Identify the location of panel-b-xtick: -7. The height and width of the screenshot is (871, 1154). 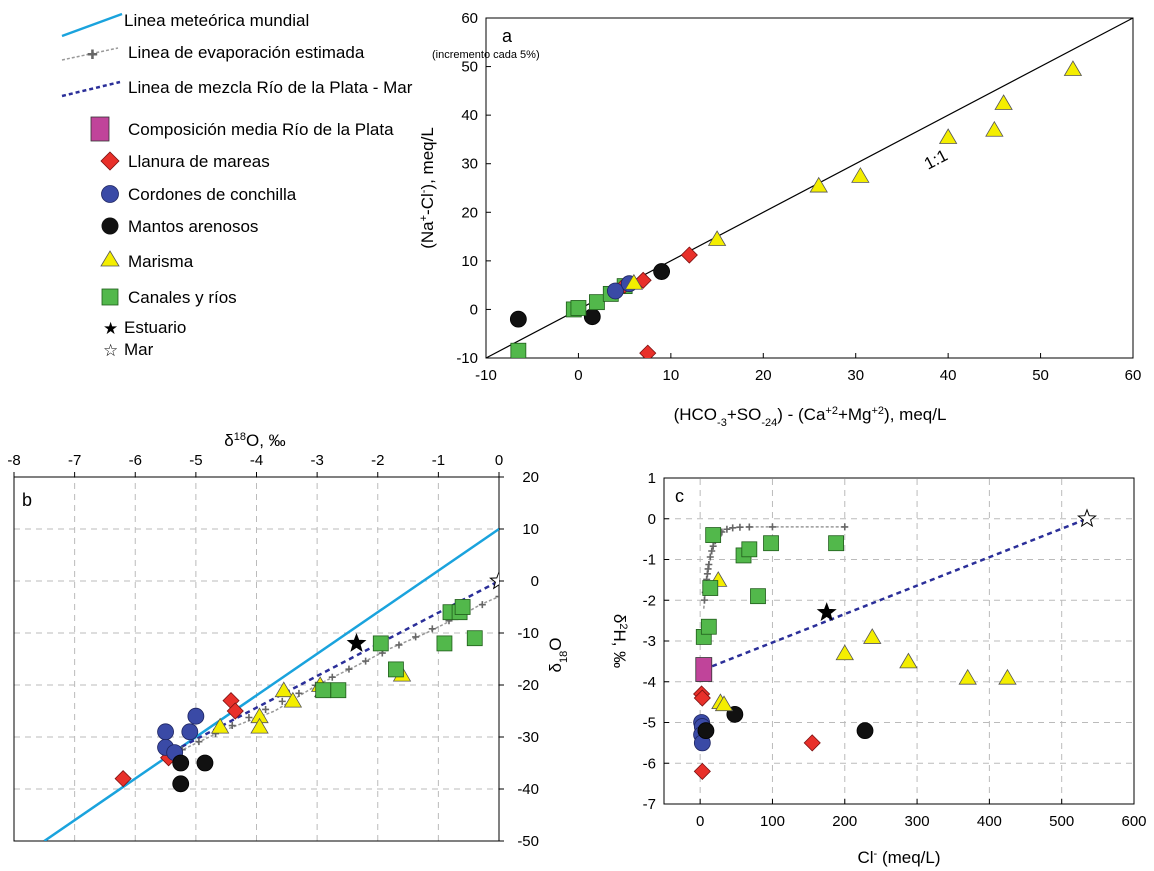
(74, 460).